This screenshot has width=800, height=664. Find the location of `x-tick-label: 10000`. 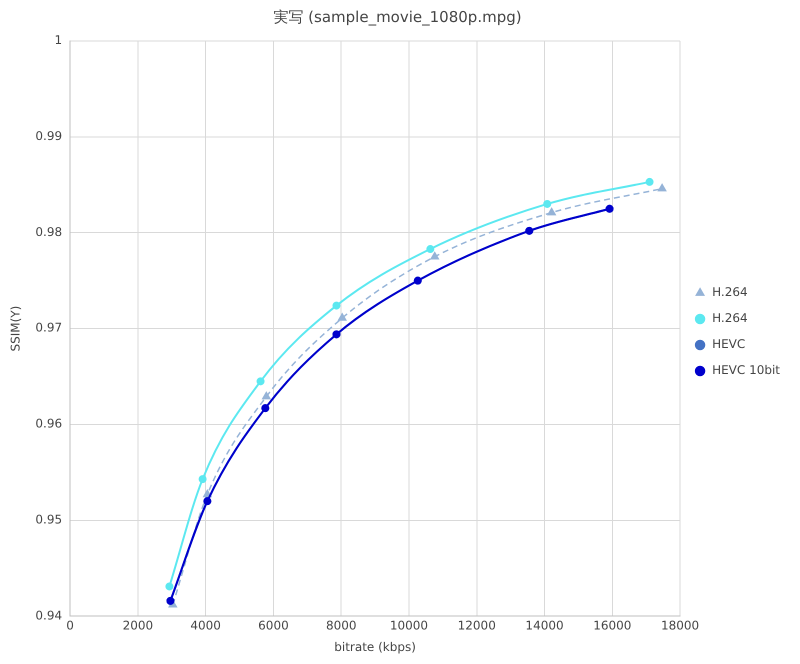

x-tick-label: 10000 is located at coordinates (409, 625).